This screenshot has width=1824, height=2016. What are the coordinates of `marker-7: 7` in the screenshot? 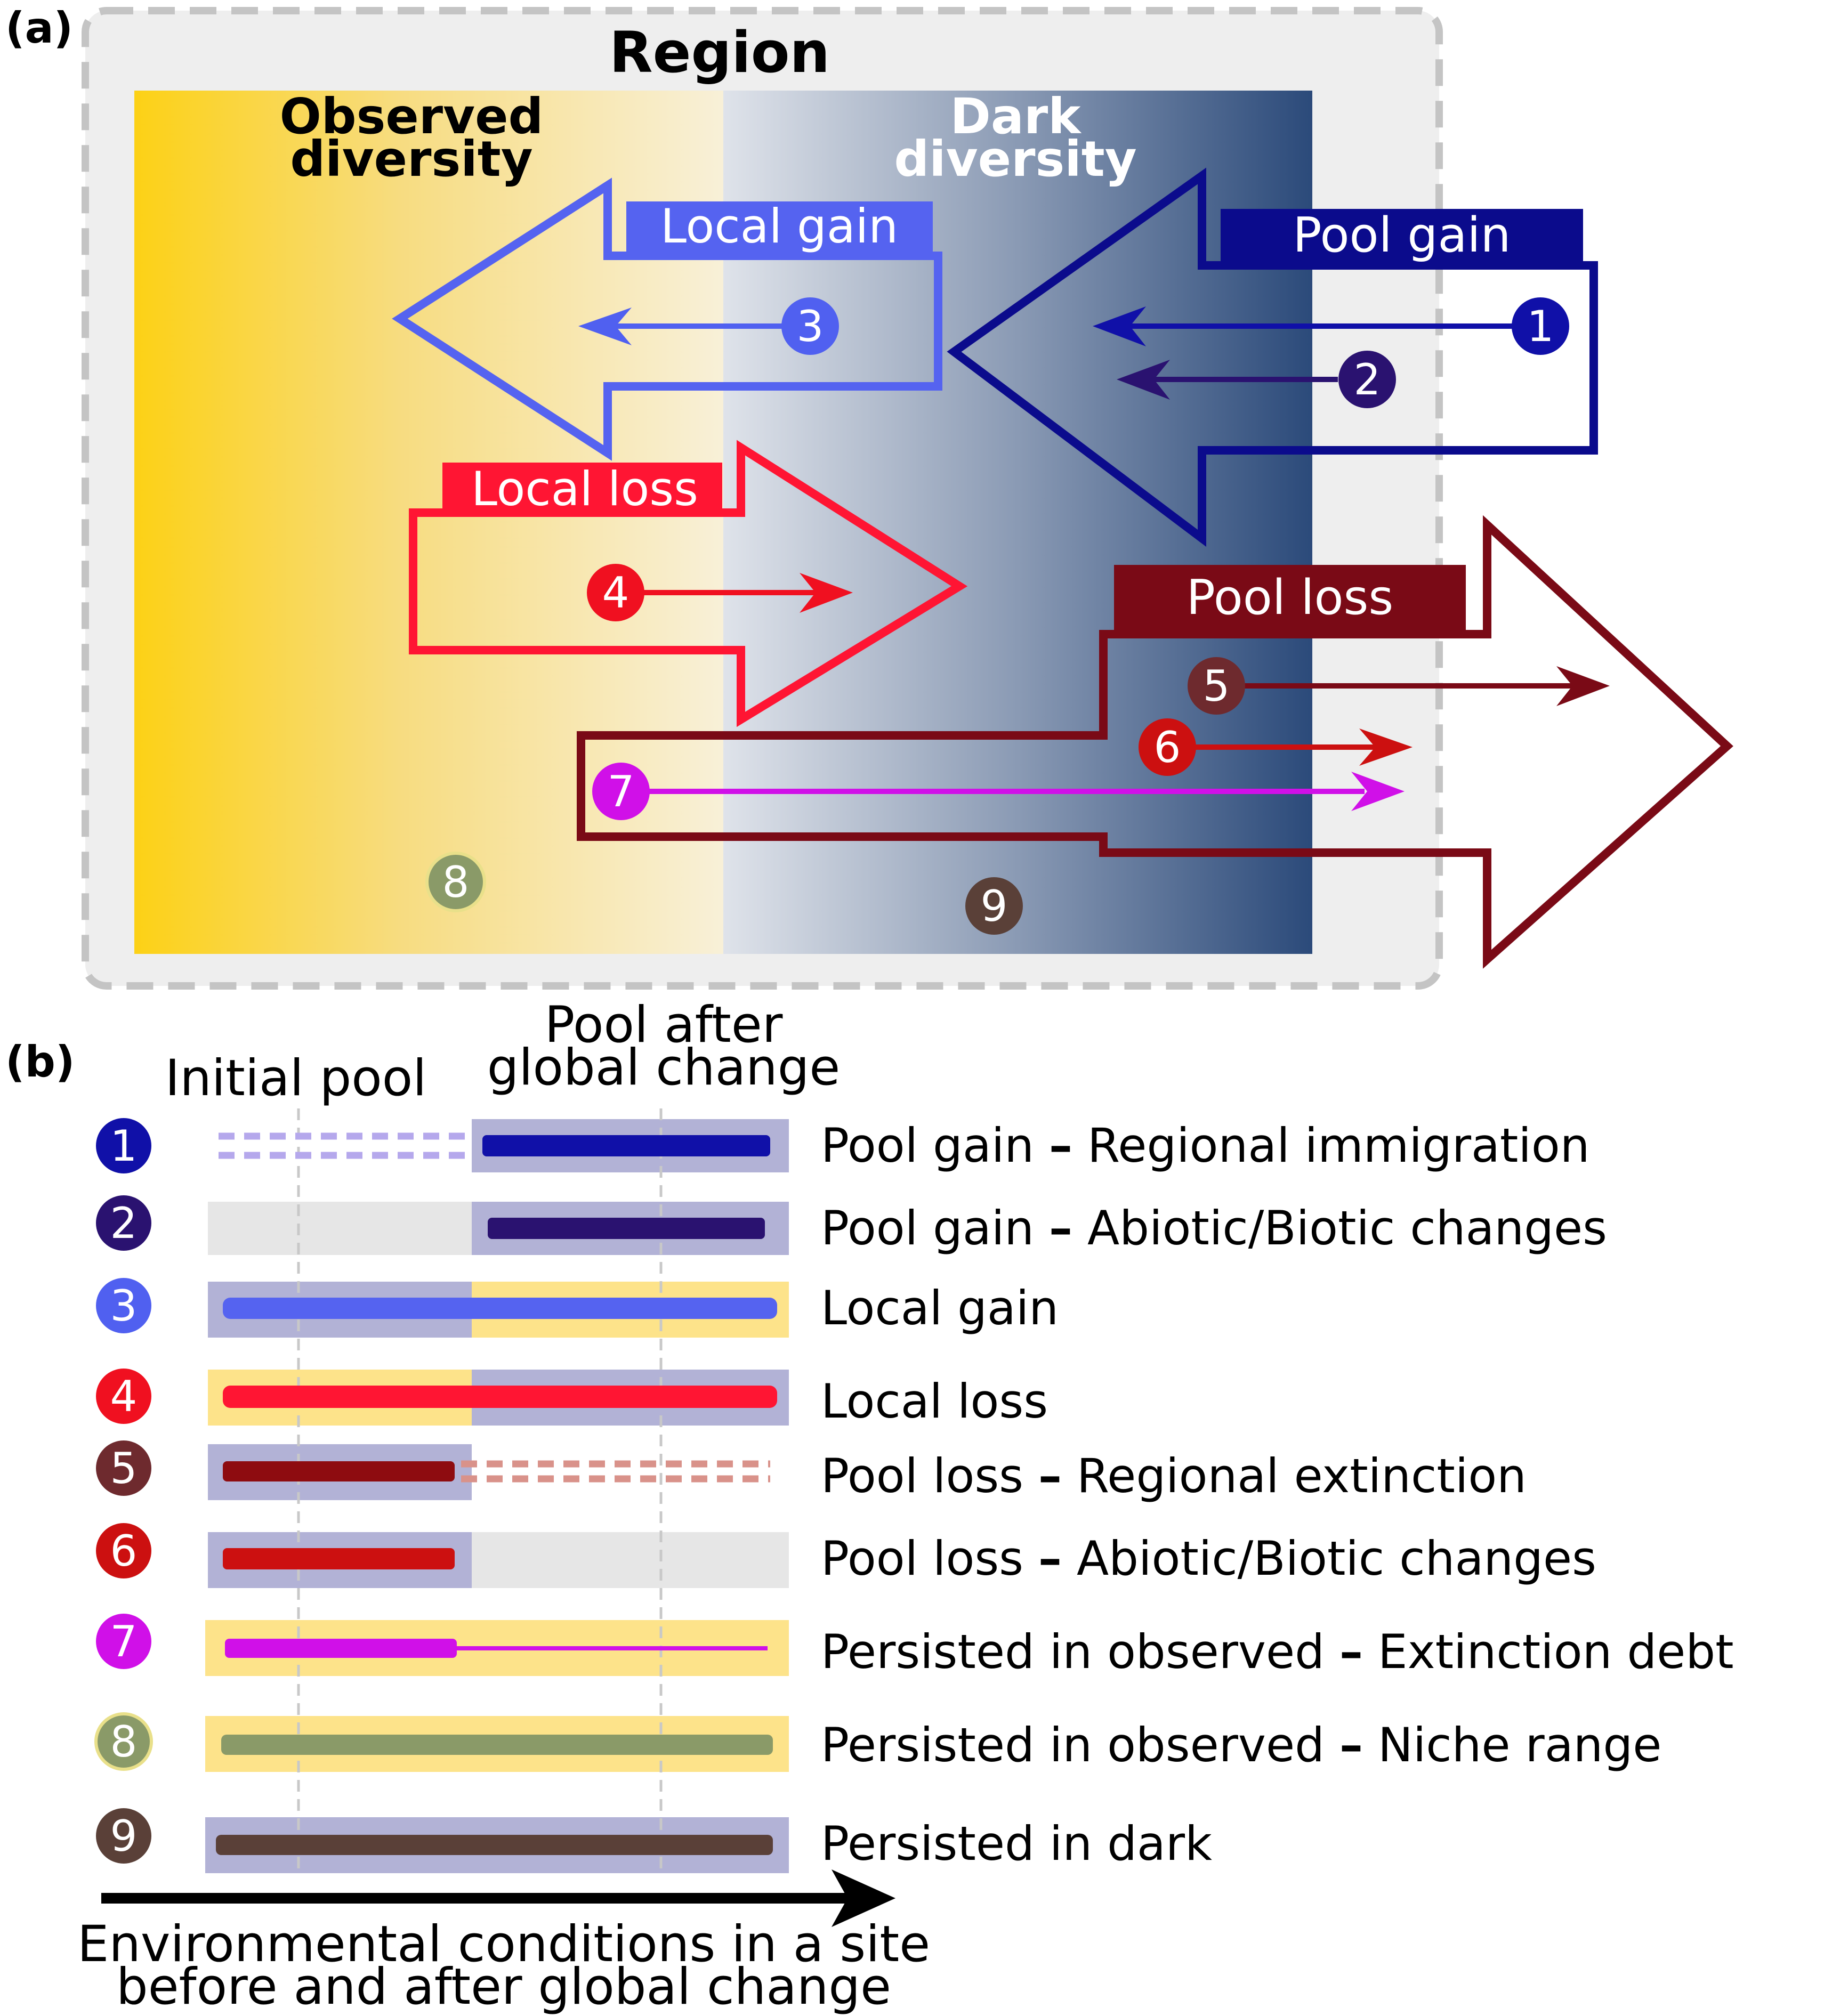 It's located at (621, 792).